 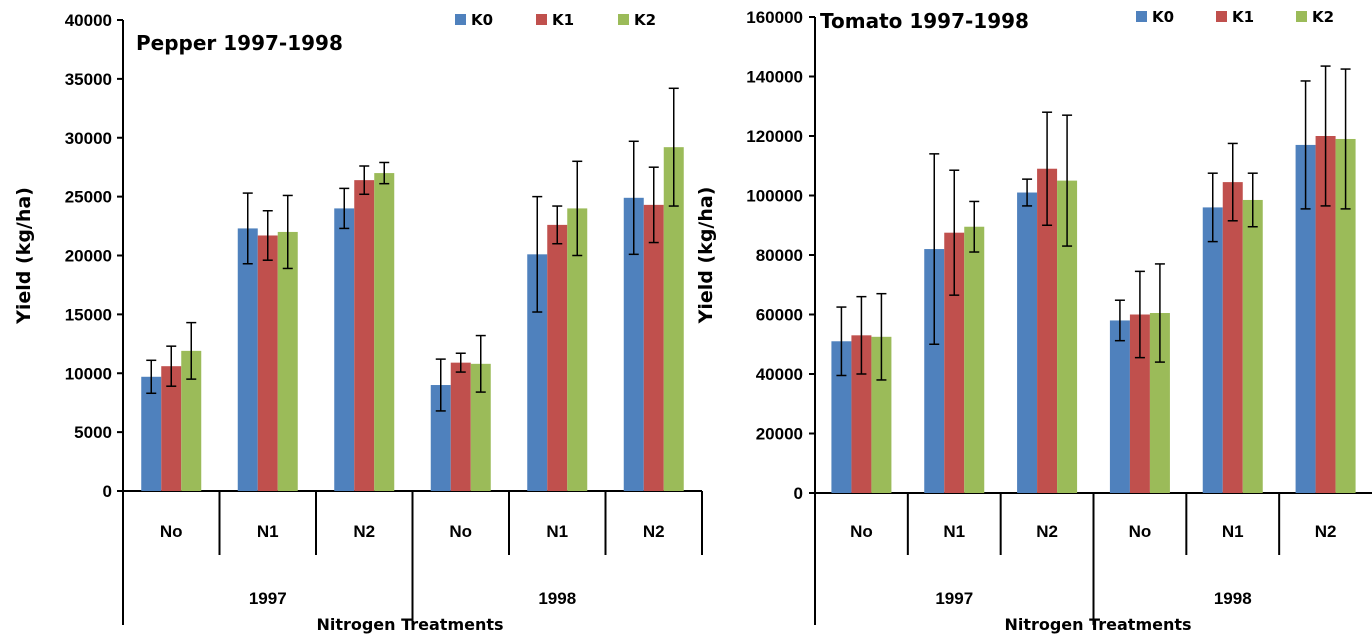 I want to click on y-tick-label: 100000, so click(x=774, y=196).